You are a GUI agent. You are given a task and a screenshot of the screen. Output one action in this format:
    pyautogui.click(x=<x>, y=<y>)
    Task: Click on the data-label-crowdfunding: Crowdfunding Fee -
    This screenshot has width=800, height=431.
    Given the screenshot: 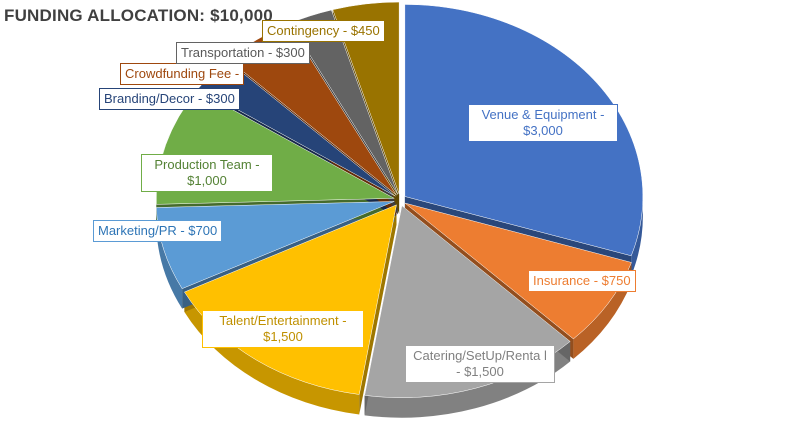 What is the action you would take?
    pyautogui.click(x=182, y=74)
    